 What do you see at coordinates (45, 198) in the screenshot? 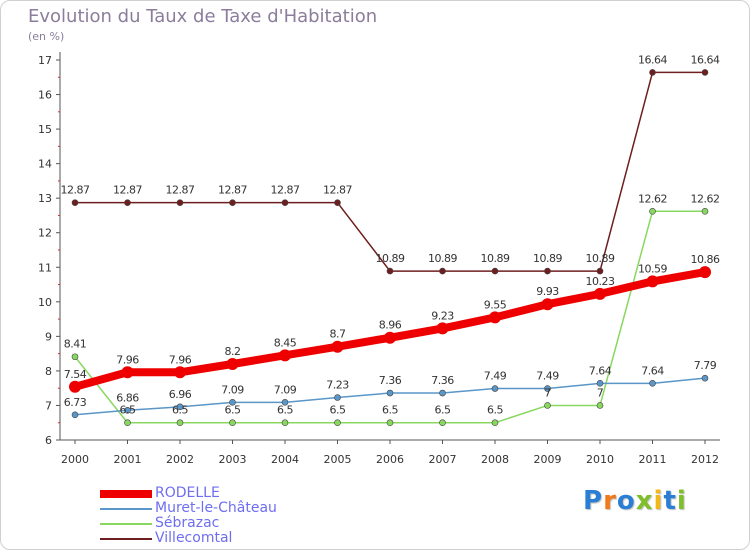
I see `y-tick-label: 13` at bounding box center [45, 198].